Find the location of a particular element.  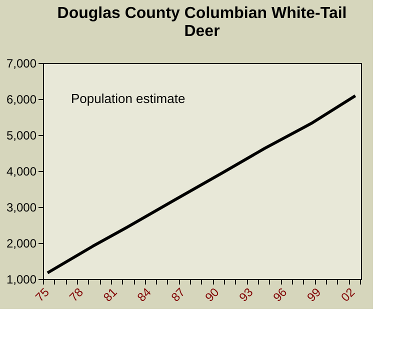

y-tick-label: 4,000 is located at coordinates (21, 171).